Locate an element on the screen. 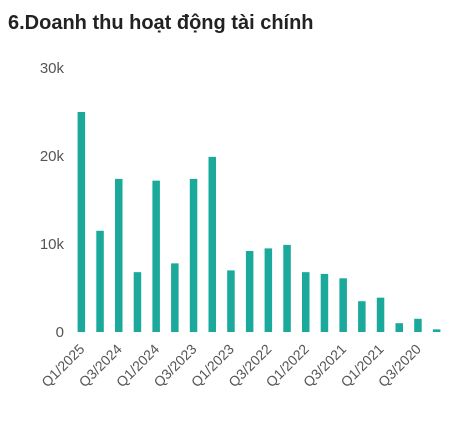 The height and width of the screenshot is (421, 475). bar-q3-2022 is located at coordinates (268, 290).